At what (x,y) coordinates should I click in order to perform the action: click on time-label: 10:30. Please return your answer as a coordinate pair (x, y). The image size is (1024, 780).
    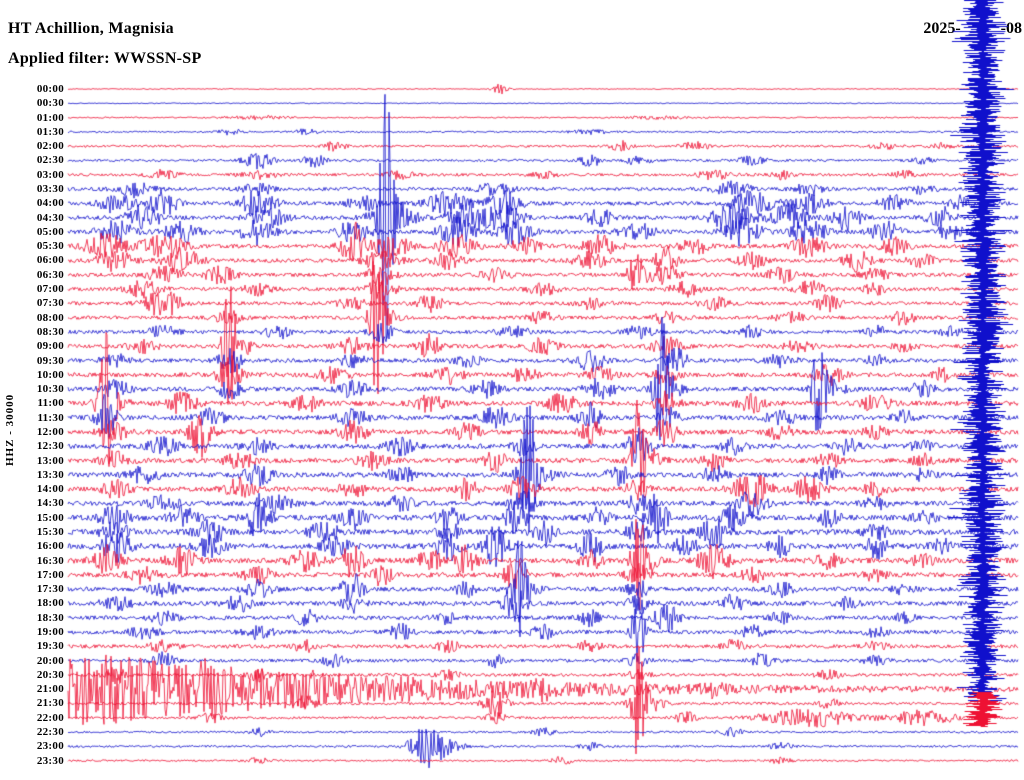
    Looking at the image, I should click on (50, 389).